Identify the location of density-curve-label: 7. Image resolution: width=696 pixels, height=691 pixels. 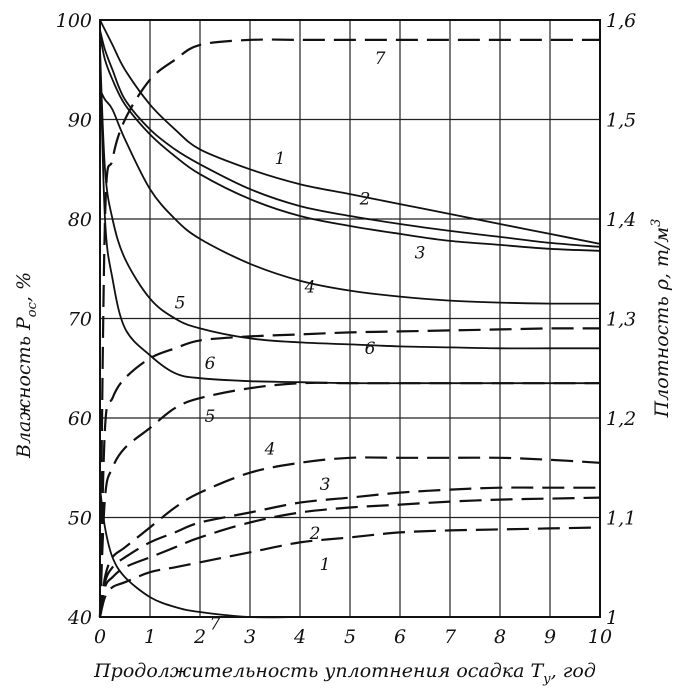
(380, 59).